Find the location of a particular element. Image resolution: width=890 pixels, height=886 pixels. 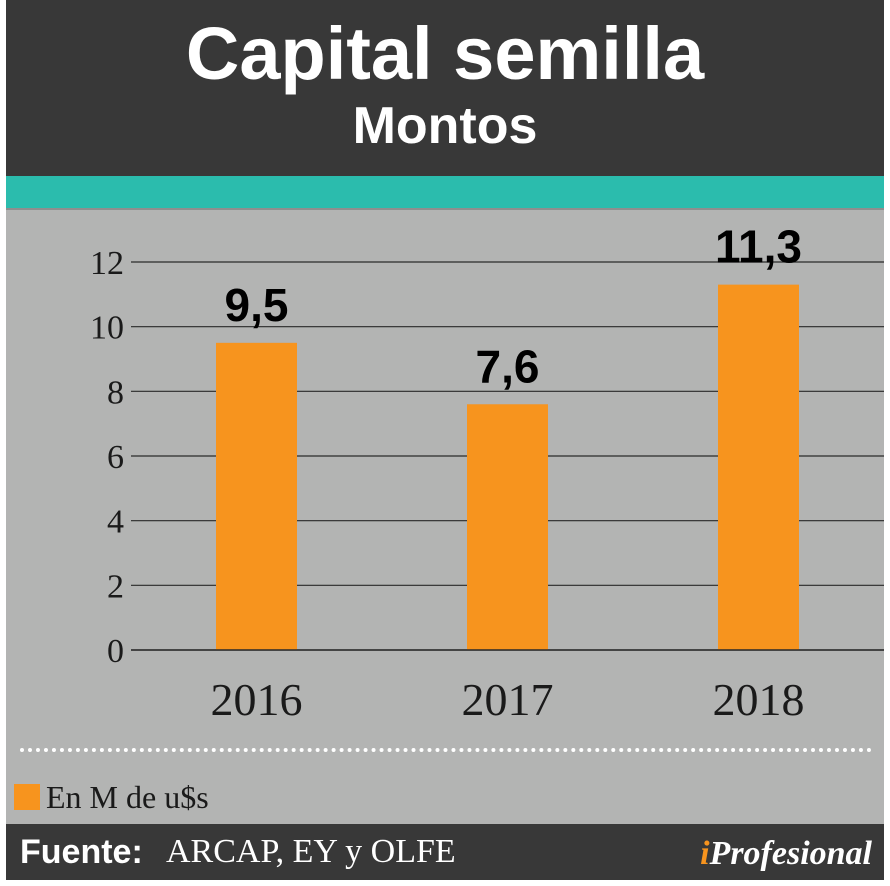

y-tick-label: 0 is located at coordinates (115, 651).